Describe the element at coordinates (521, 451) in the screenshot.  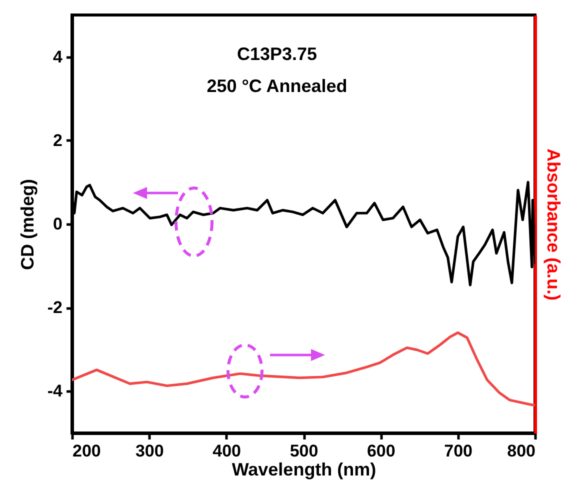
I see `x-tick-label: 800` at that location.